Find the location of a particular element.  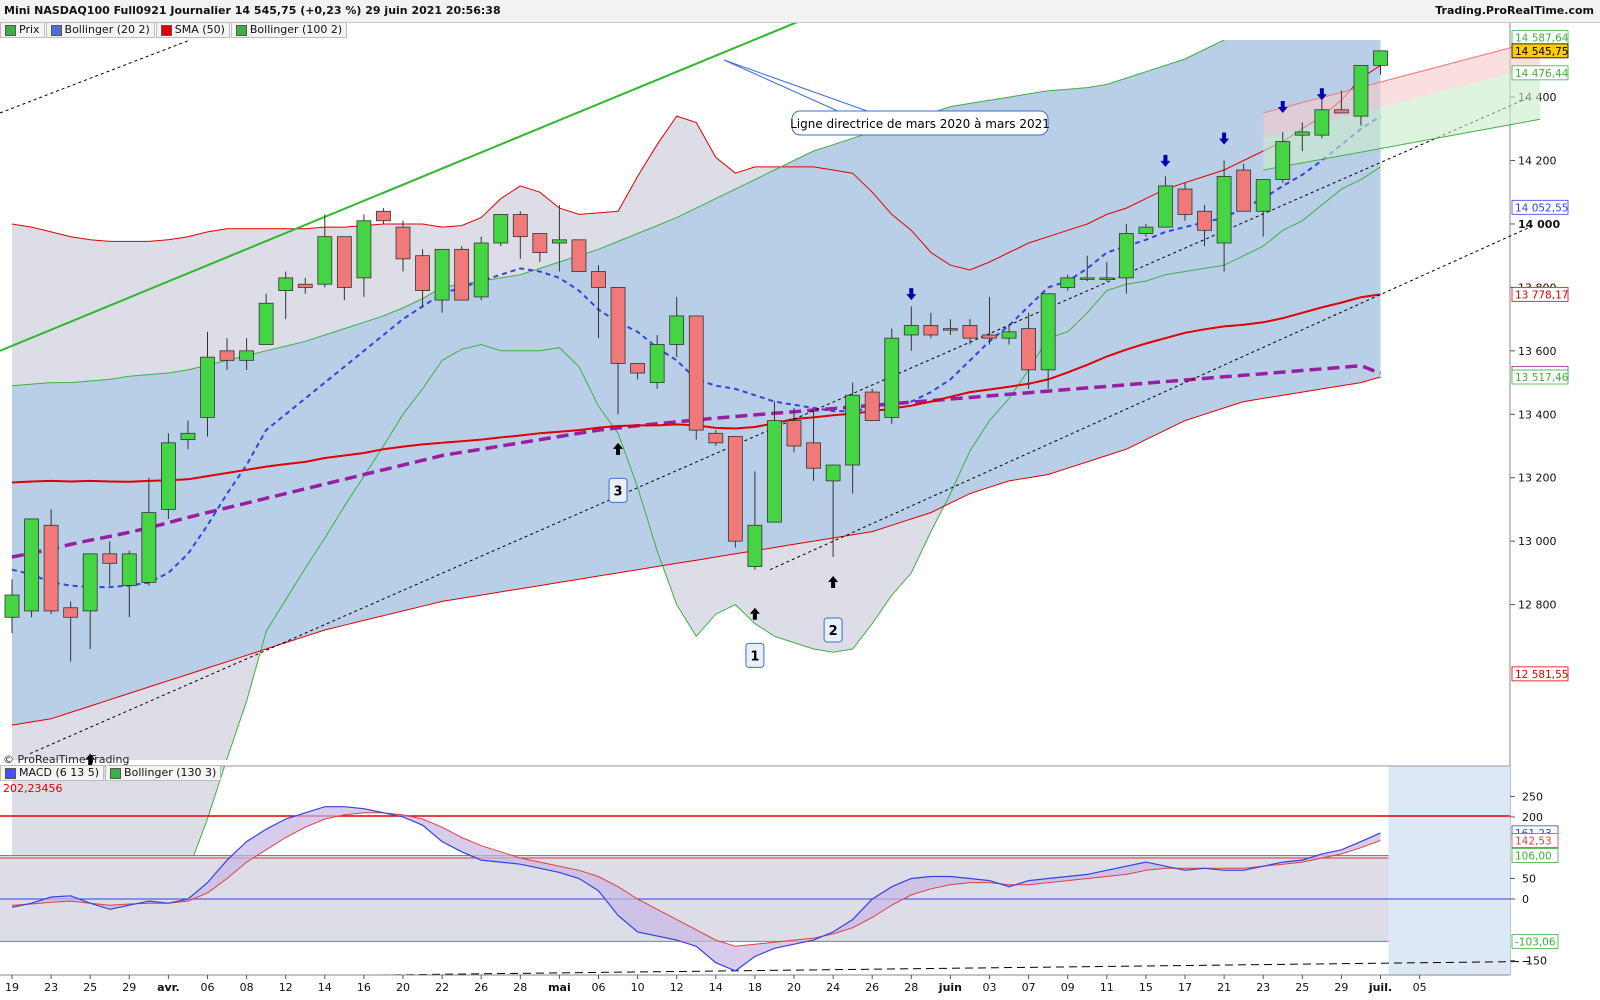

band-top-clip is located at coordinates (755, 31).